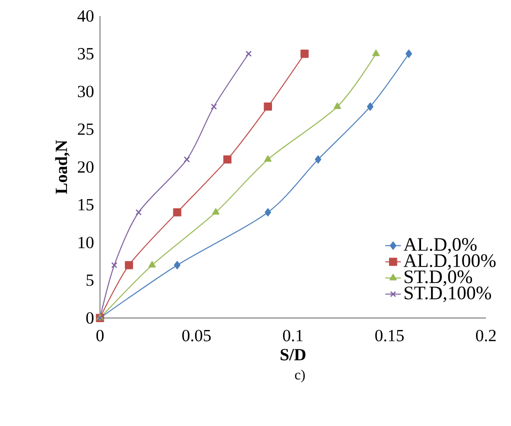 The height and width of the screenshot is (426, 511). Describe the element at coordinates (86, 204) in the screenshot. I see `y-tick-label: 15` at that location.